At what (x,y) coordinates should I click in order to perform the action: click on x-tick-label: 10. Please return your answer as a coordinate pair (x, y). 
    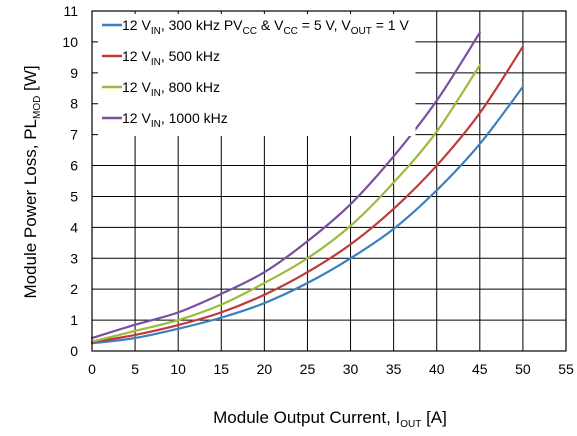
    Looking at the image, I should click on (178, 369).